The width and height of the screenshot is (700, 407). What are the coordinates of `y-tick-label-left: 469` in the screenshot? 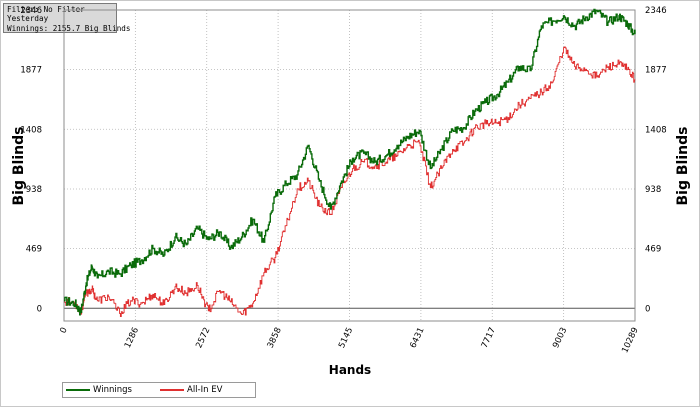 It's located at (34, 250).